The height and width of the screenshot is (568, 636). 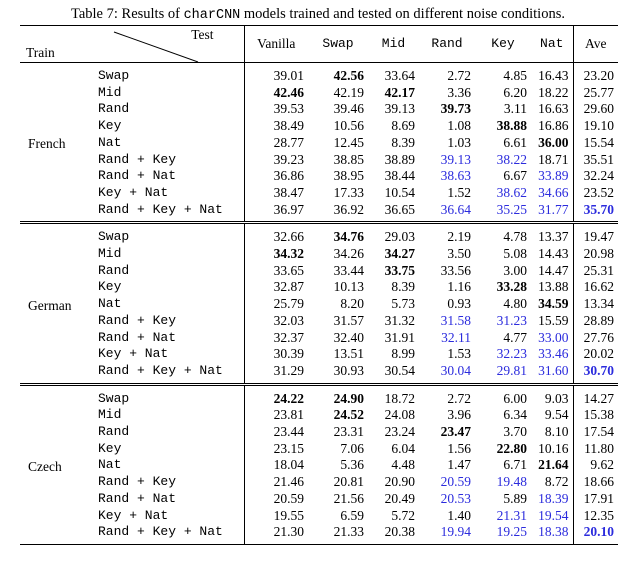 I want to click on value-cell: 4.85, so click(x=515, y=75).